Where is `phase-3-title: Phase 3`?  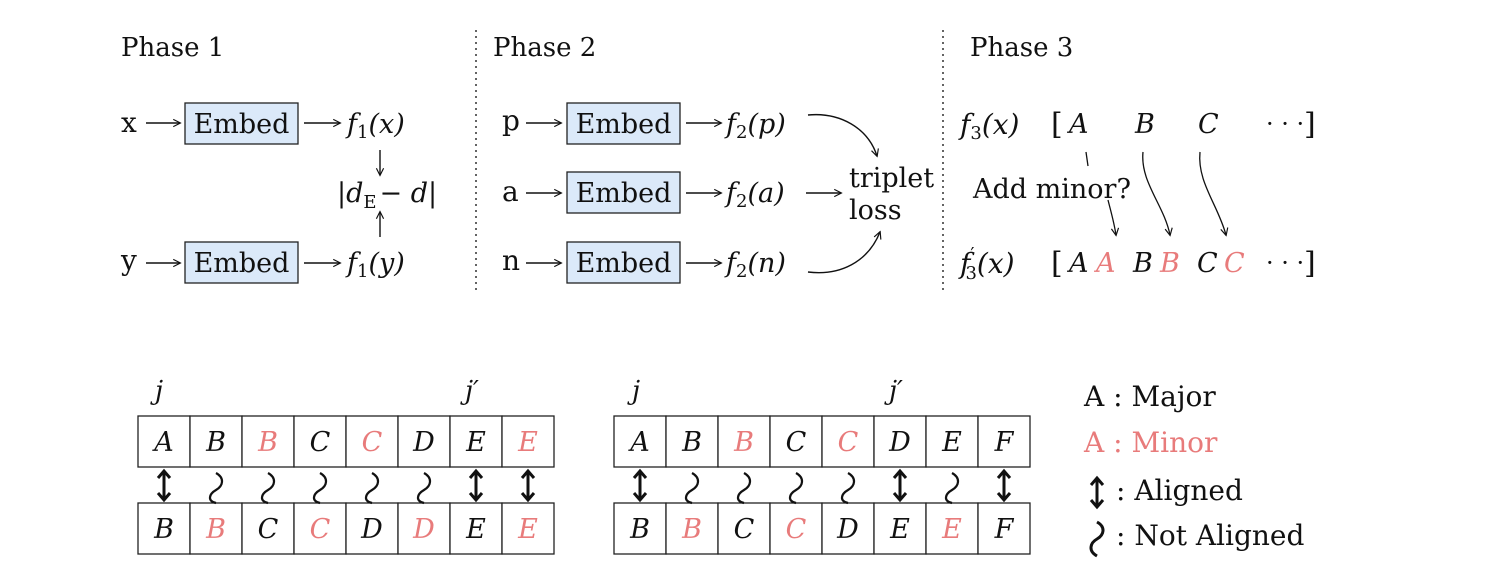
phase-3-title: Phase 3 is located at coordinates (1021, 48).